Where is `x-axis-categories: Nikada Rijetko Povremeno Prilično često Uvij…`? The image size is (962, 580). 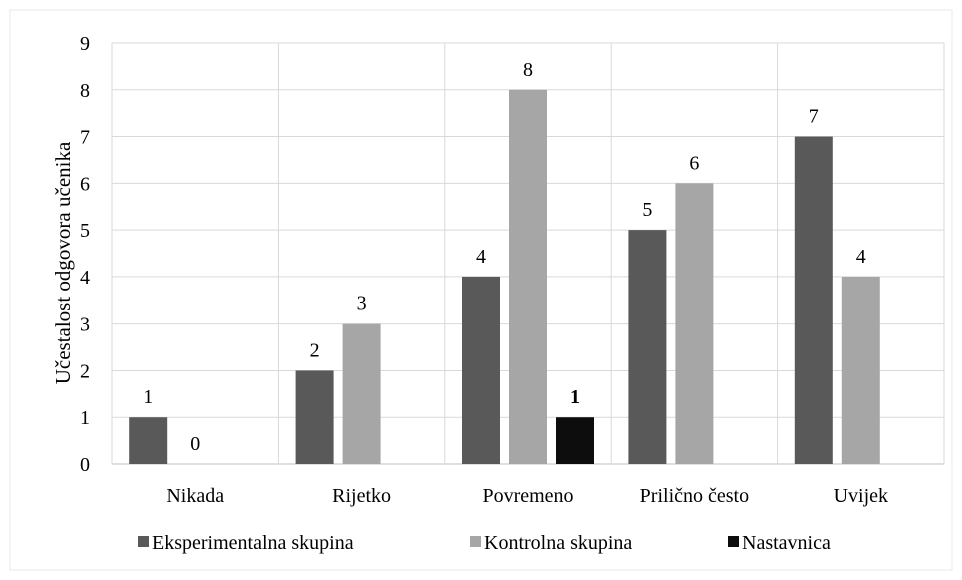
x-axis-categories: Nikada Rijetko Povremeno Prilično često Uvij… is located at coordinates (527, 496).